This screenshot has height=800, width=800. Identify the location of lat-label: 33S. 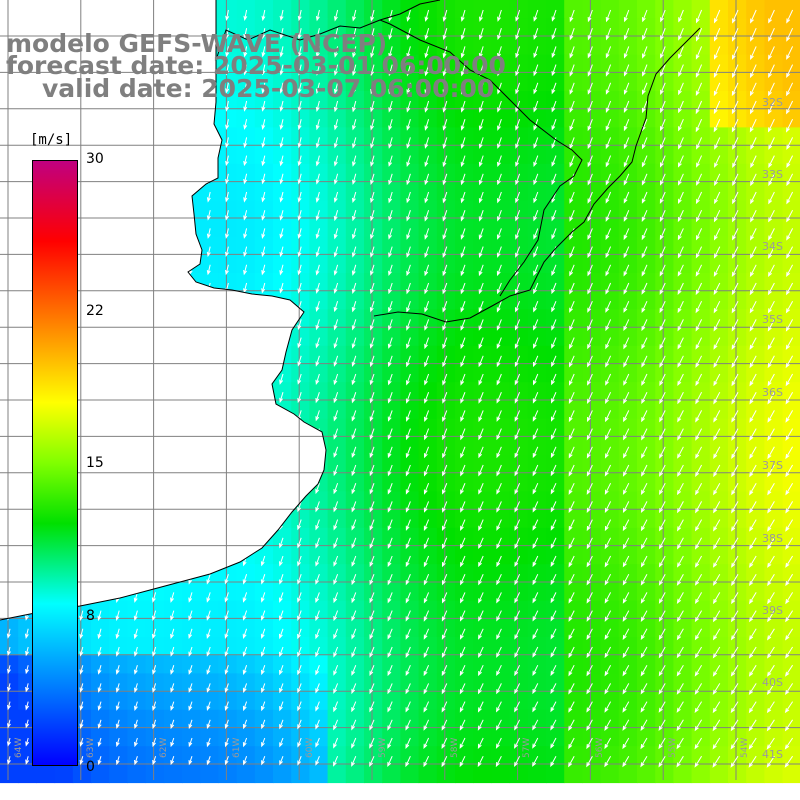
(772, 174).